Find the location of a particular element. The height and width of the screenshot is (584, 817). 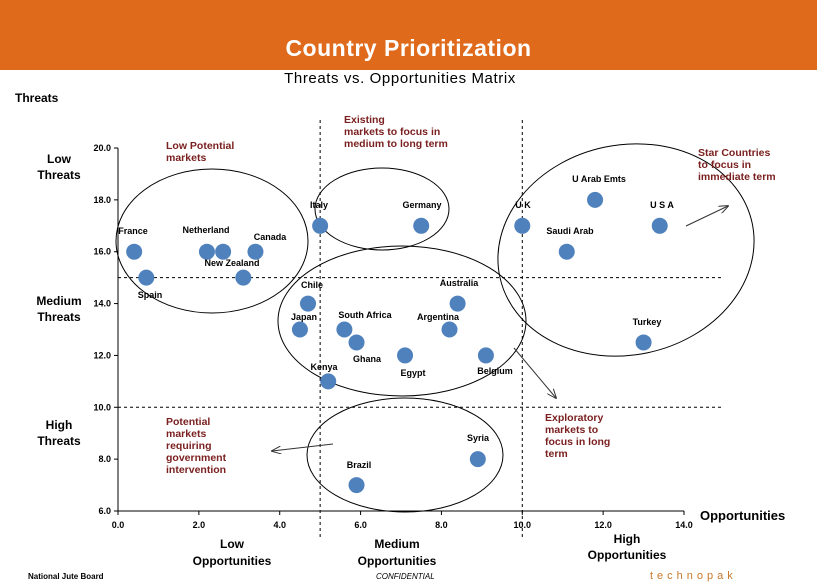

x-tick-label: 2.0 is located at coordinates (199, 525).